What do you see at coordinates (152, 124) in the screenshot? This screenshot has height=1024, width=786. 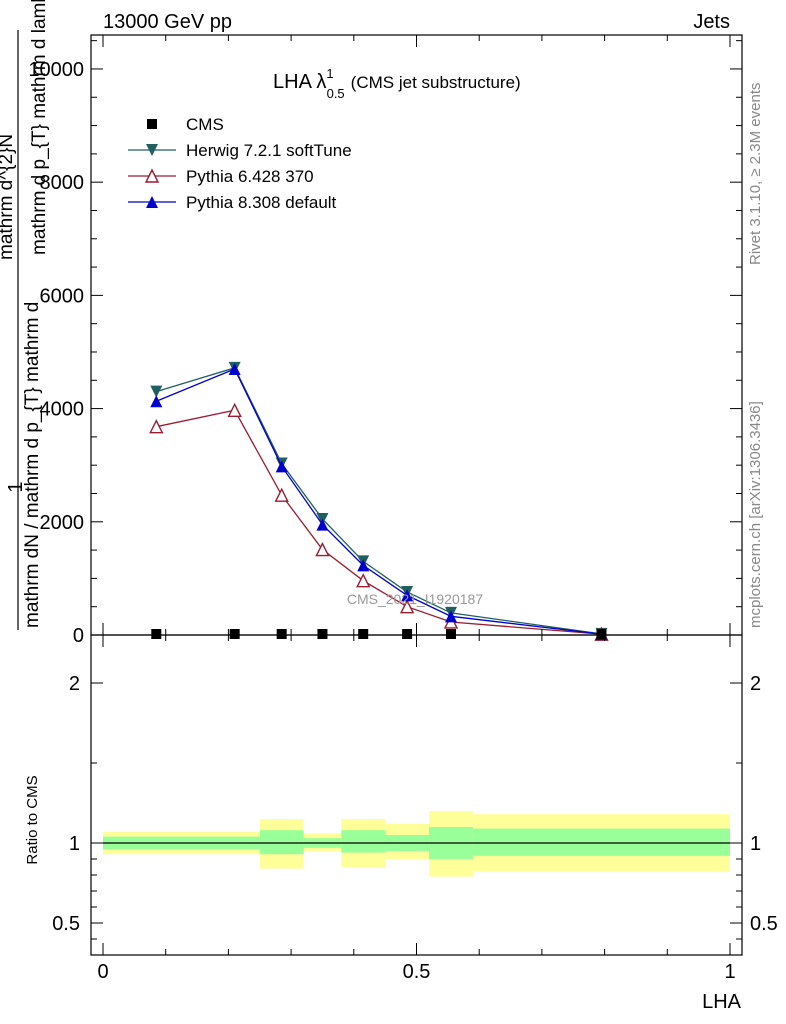 I see `legend-marker-cms` at bounding box center [152, 124].